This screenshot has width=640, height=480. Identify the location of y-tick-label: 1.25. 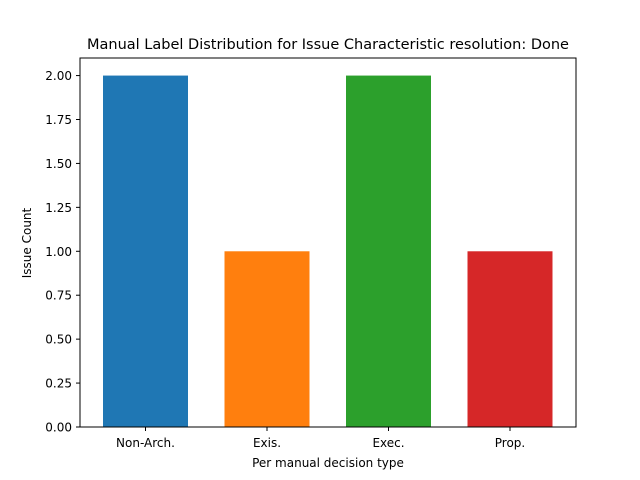
(58, 208).